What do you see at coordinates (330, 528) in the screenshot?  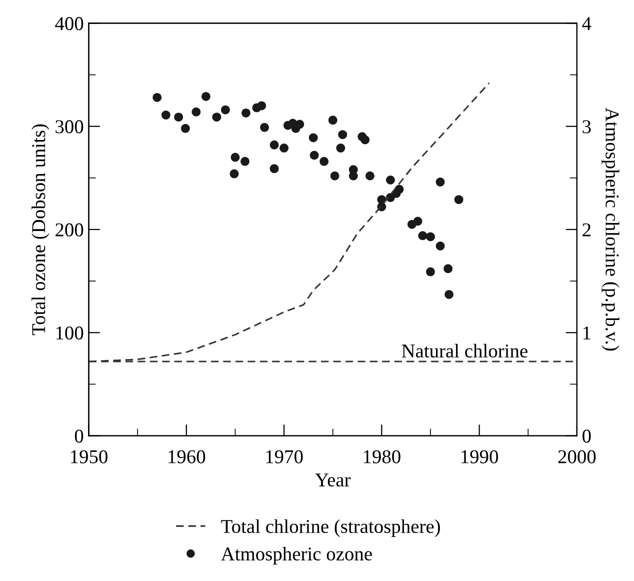 I see `legend-label: Total chlorine (stratosphere)` at bounding box center [330, 528].